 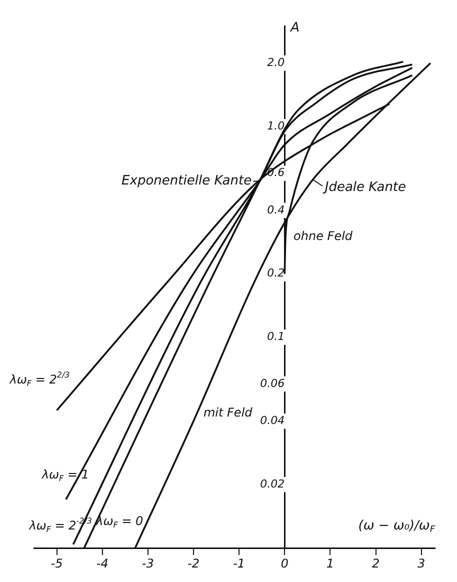 I want to click on series-label: mit Feld, so click(x=228, y=412).